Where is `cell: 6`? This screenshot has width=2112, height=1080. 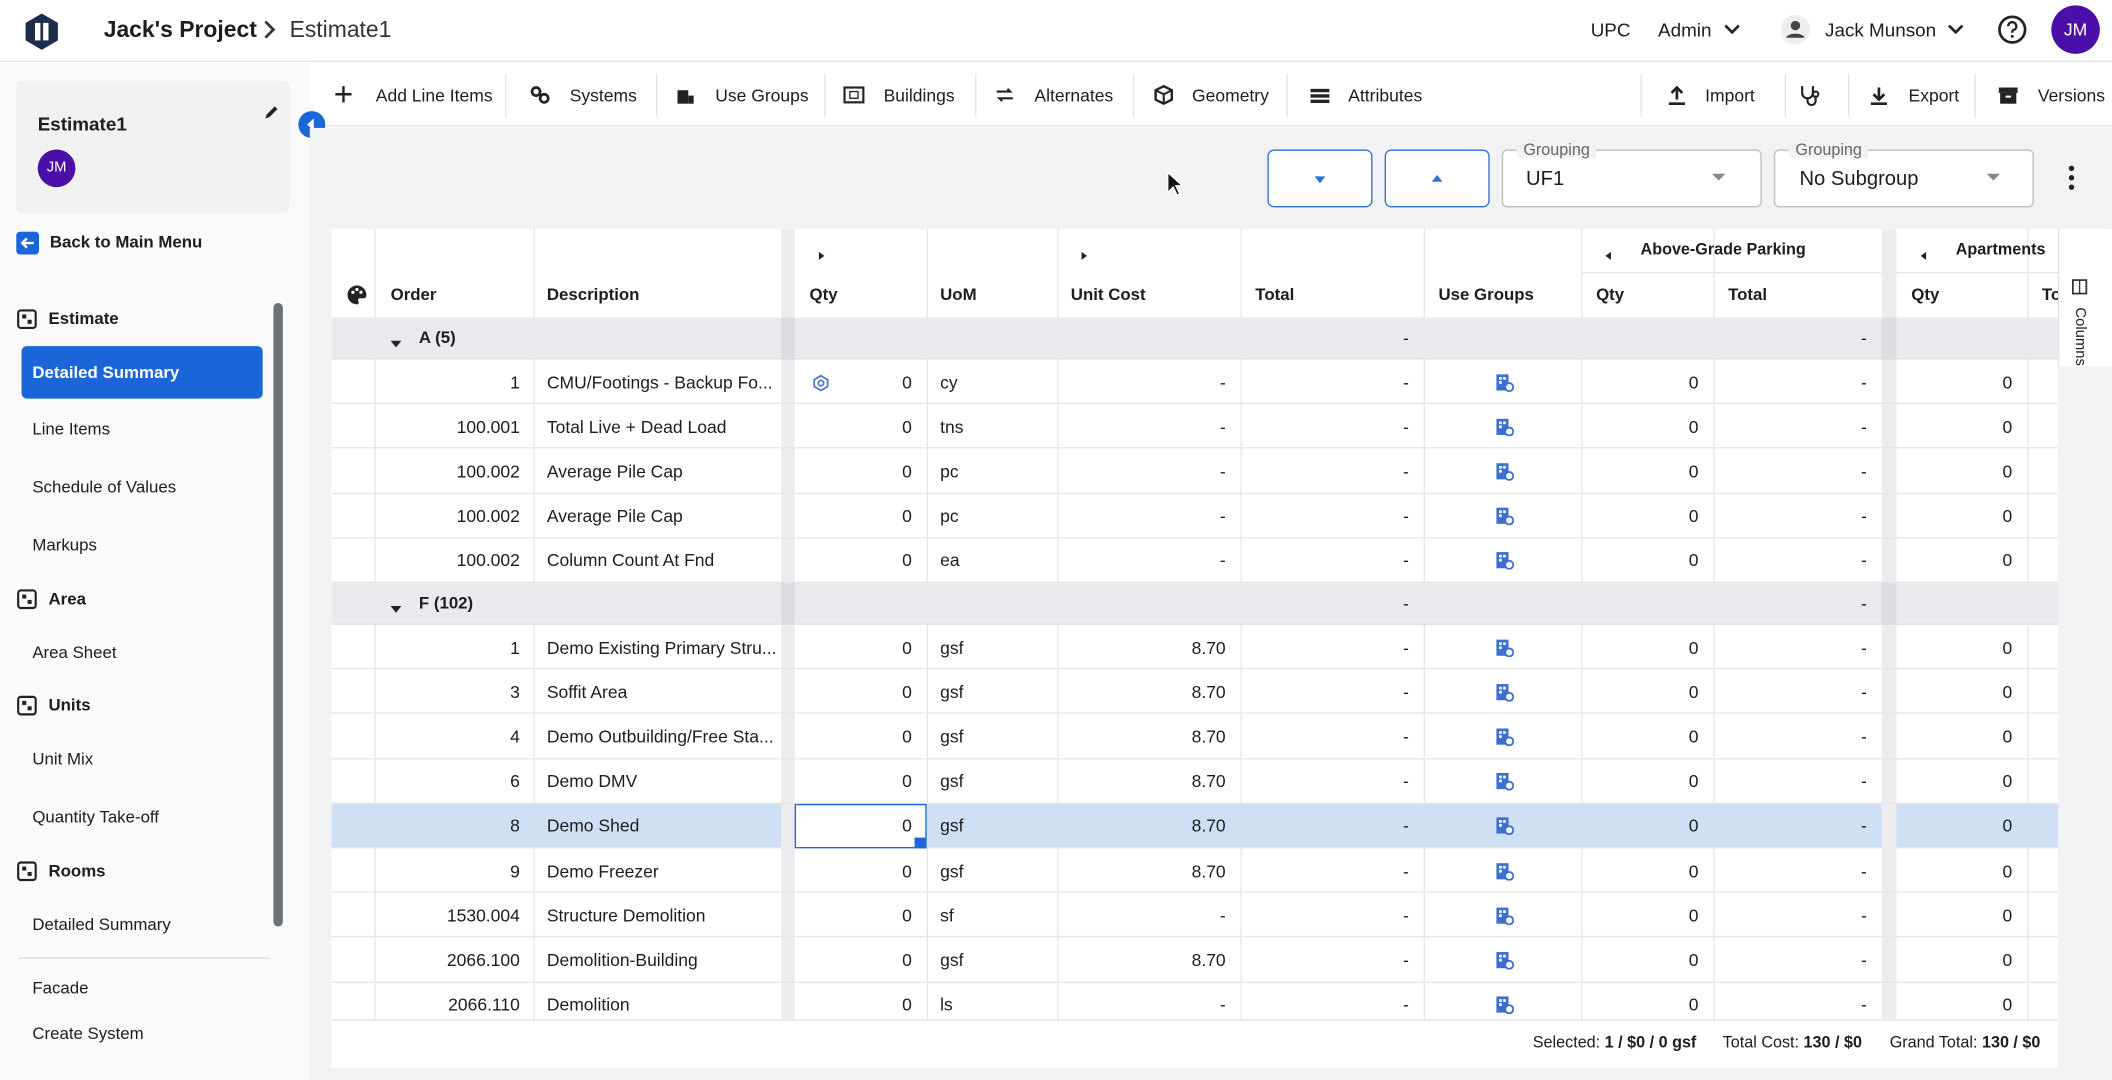
cell: 6 is located at coordinates (515, 781).